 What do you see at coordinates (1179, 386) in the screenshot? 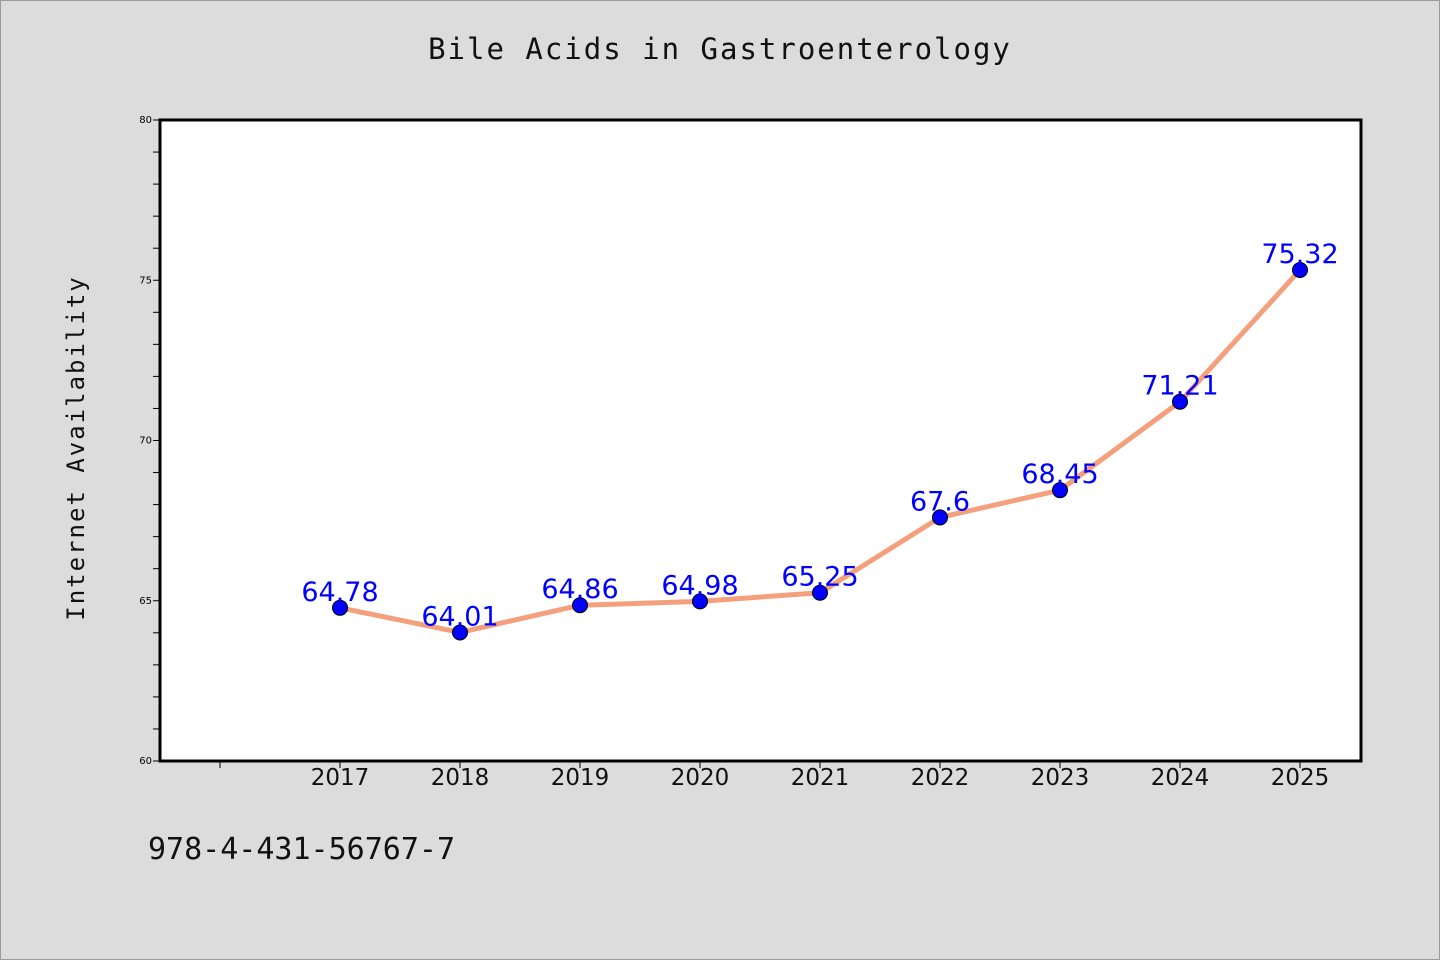
I see `data-label: 71.21` at bounding box center [1179, 386].